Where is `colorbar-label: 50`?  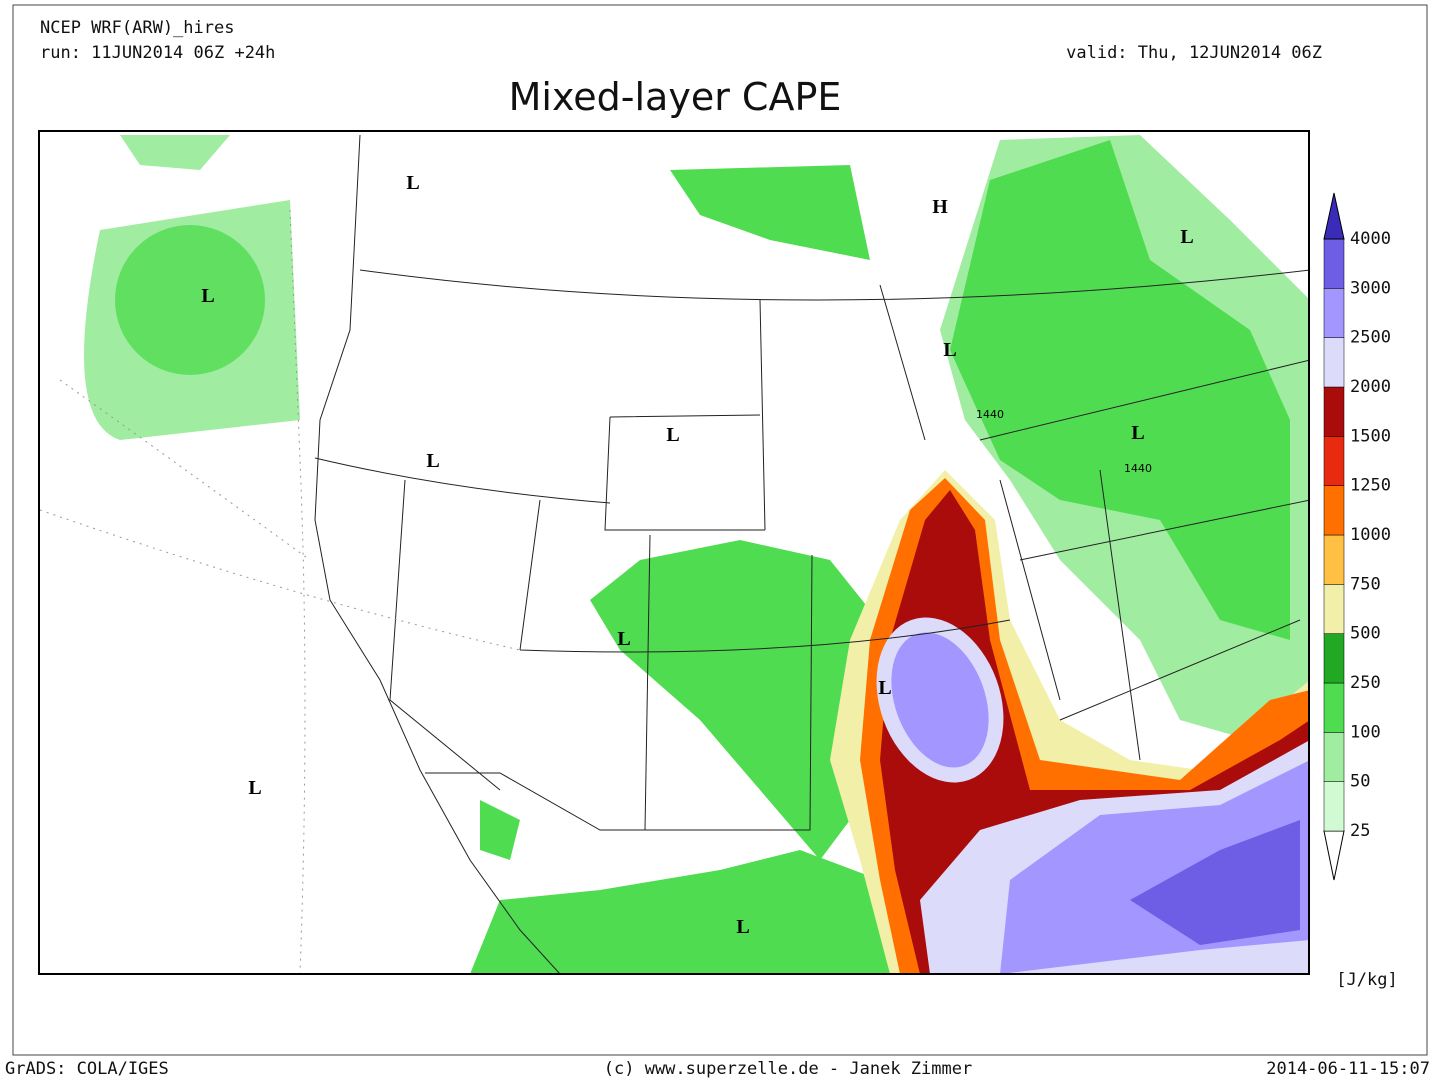
colorbar-label: 50 is located at coordinates (1360, 782).